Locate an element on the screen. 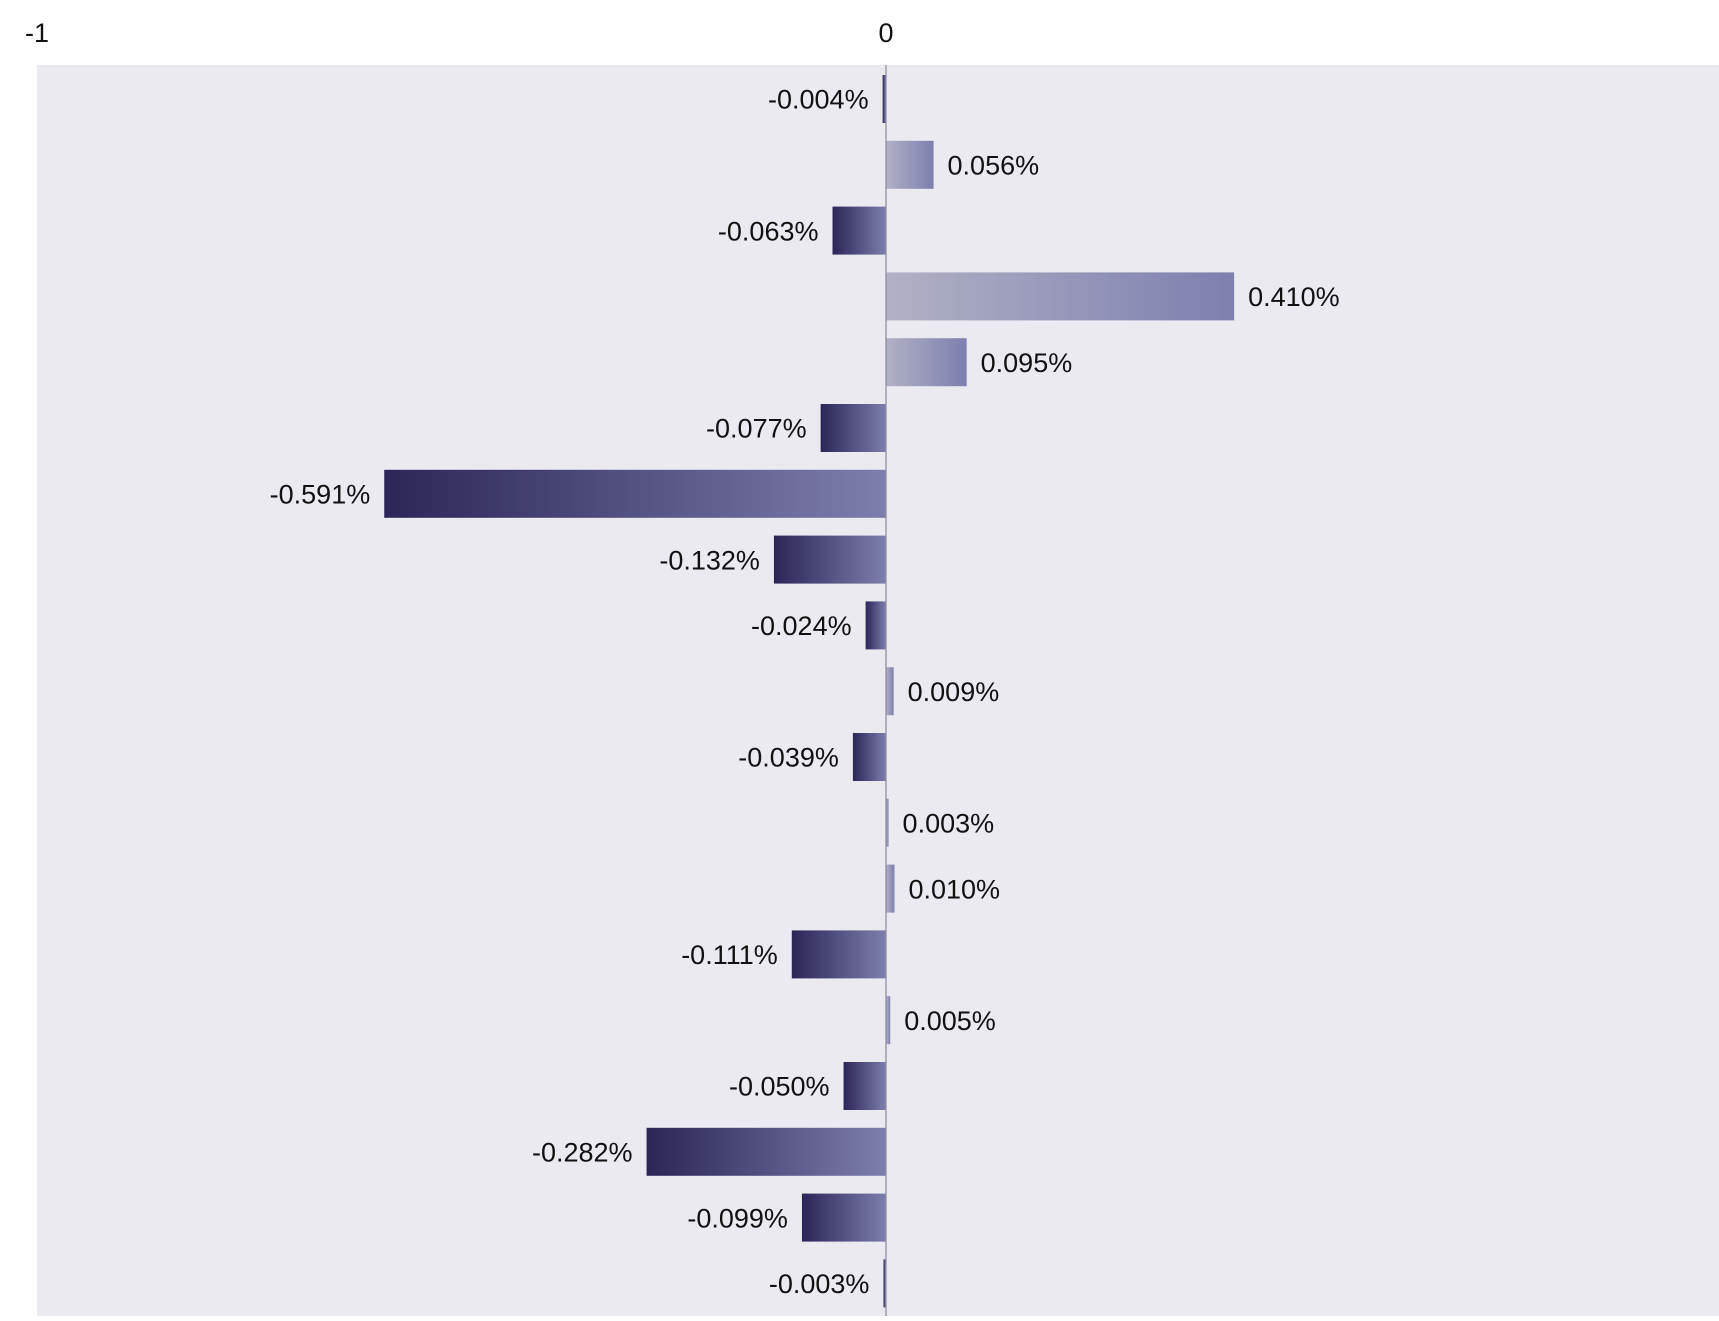  bar-value-label: 0.005% is located at coordinates (950, 1021).